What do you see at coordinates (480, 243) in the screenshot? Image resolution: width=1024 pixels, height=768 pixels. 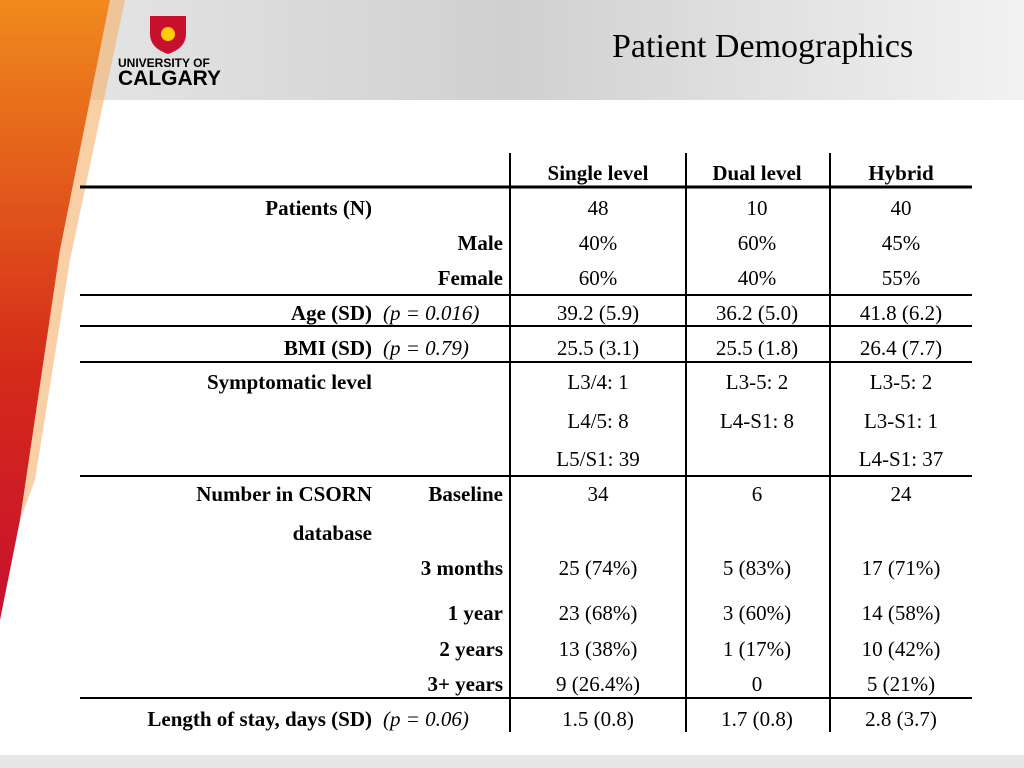 I see `row-sublabel: Male` at bounding box center [480, 243].